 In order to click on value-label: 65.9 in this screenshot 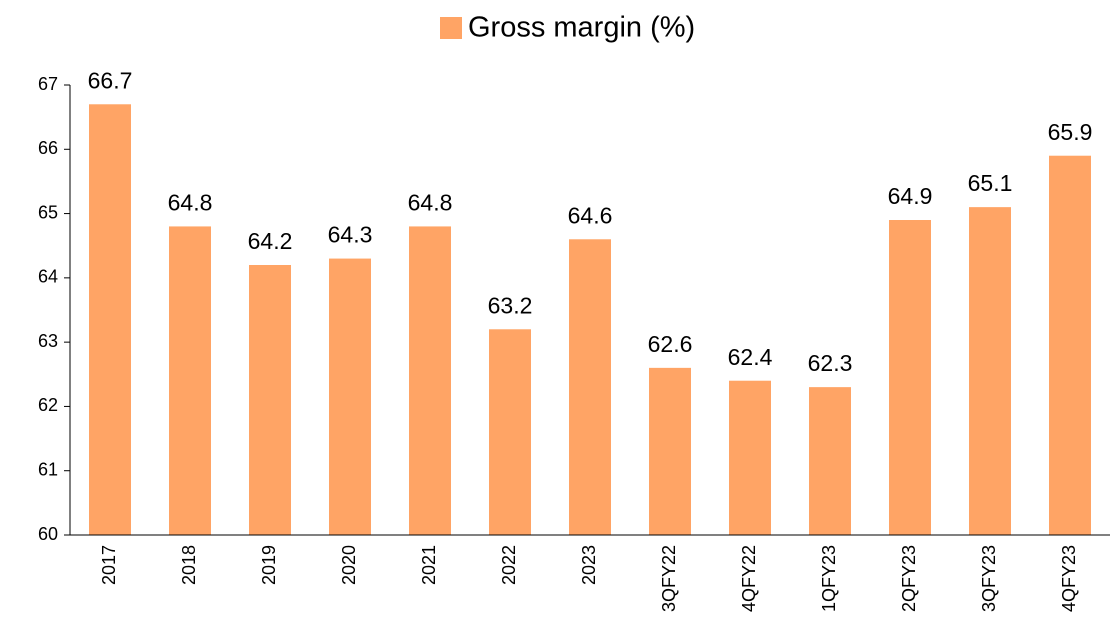, I will do `click(1070, 132)`.